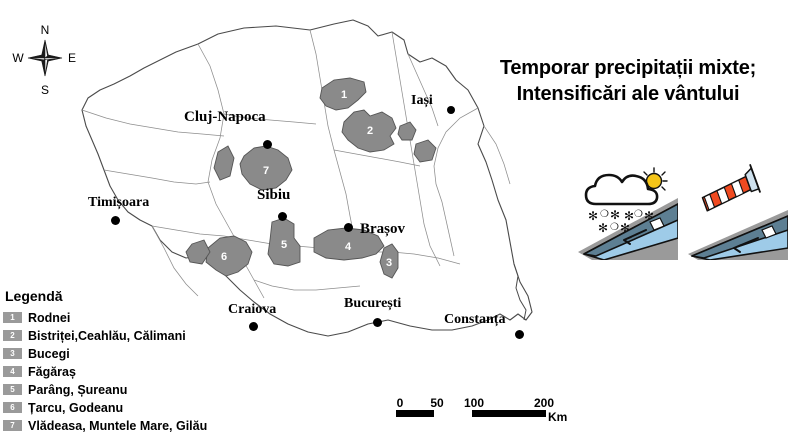  Describe the element at coordinates (377, 322) in the screenshot. I see `city-dot-bucuresti` at that location.